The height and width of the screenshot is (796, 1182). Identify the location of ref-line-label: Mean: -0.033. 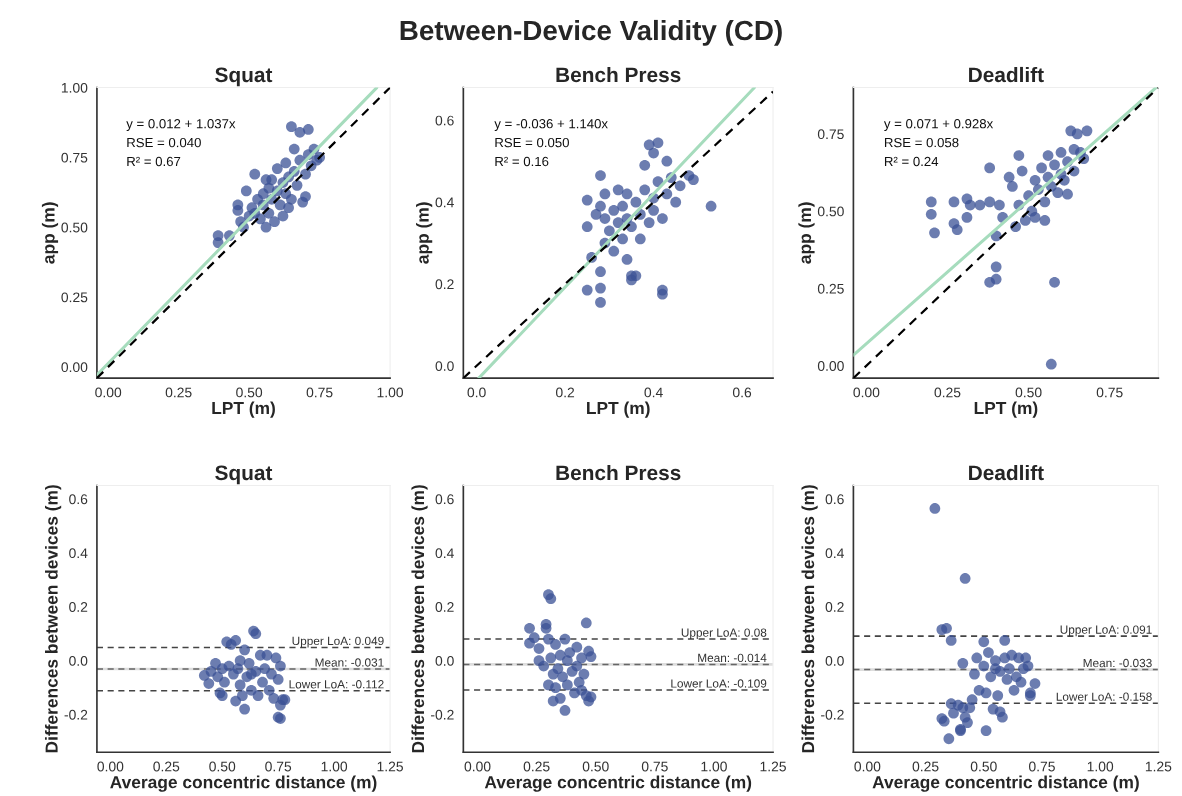
(1117, 663).